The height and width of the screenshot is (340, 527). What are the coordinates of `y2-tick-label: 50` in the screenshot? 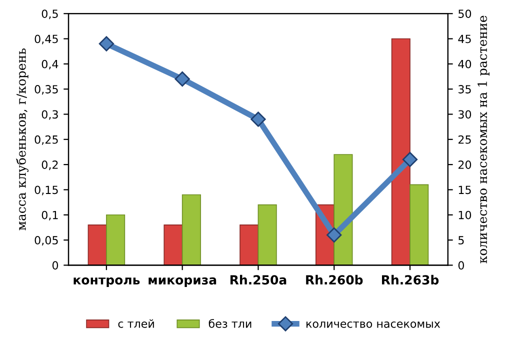 It's located at (465, 14).